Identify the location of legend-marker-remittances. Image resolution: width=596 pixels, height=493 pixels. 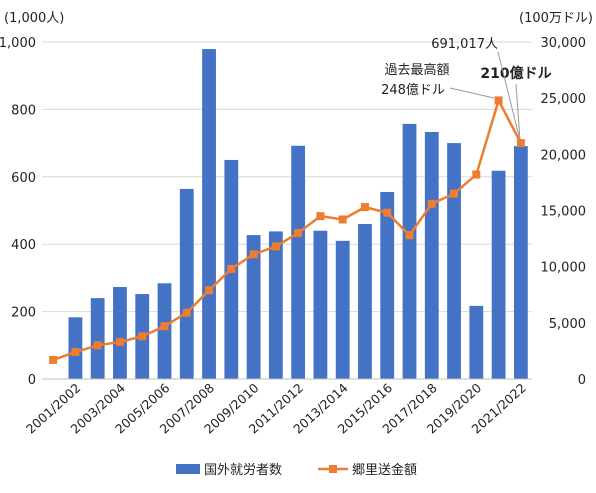
(333, 469).